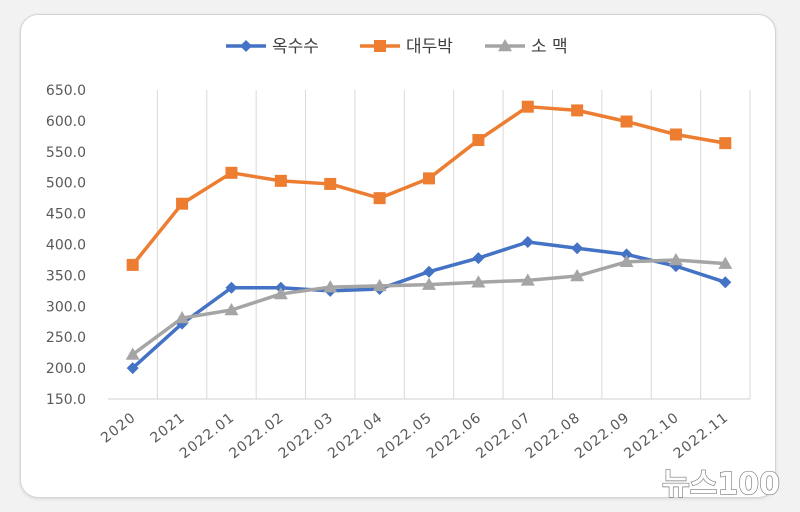 This screenshot has height=512, width=800. Describe the element at coordinates (429, 47) in the screenshot. I see `legend-label: 대두박` at that location.